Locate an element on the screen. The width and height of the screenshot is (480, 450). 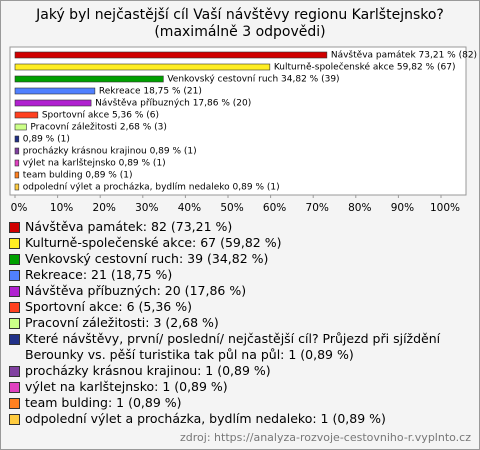
legend-item: Návštěva památek: 82 (73,21 %) is located at coordinates (238, 227).